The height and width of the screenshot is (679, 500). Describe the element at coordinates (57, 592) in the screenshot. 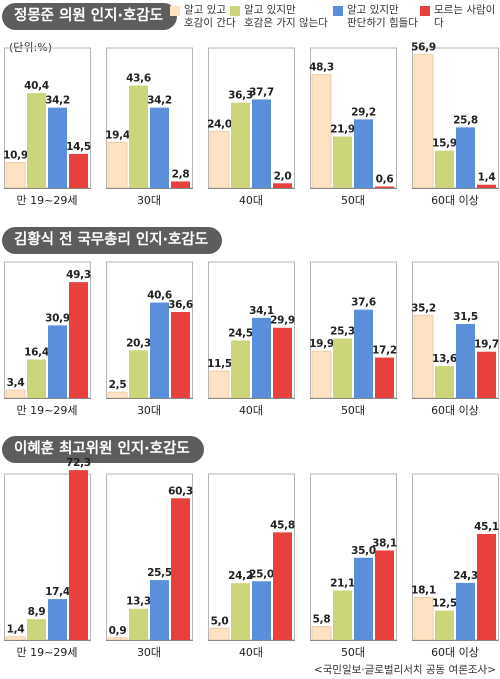

I see `data-label: 17,4` at that location.